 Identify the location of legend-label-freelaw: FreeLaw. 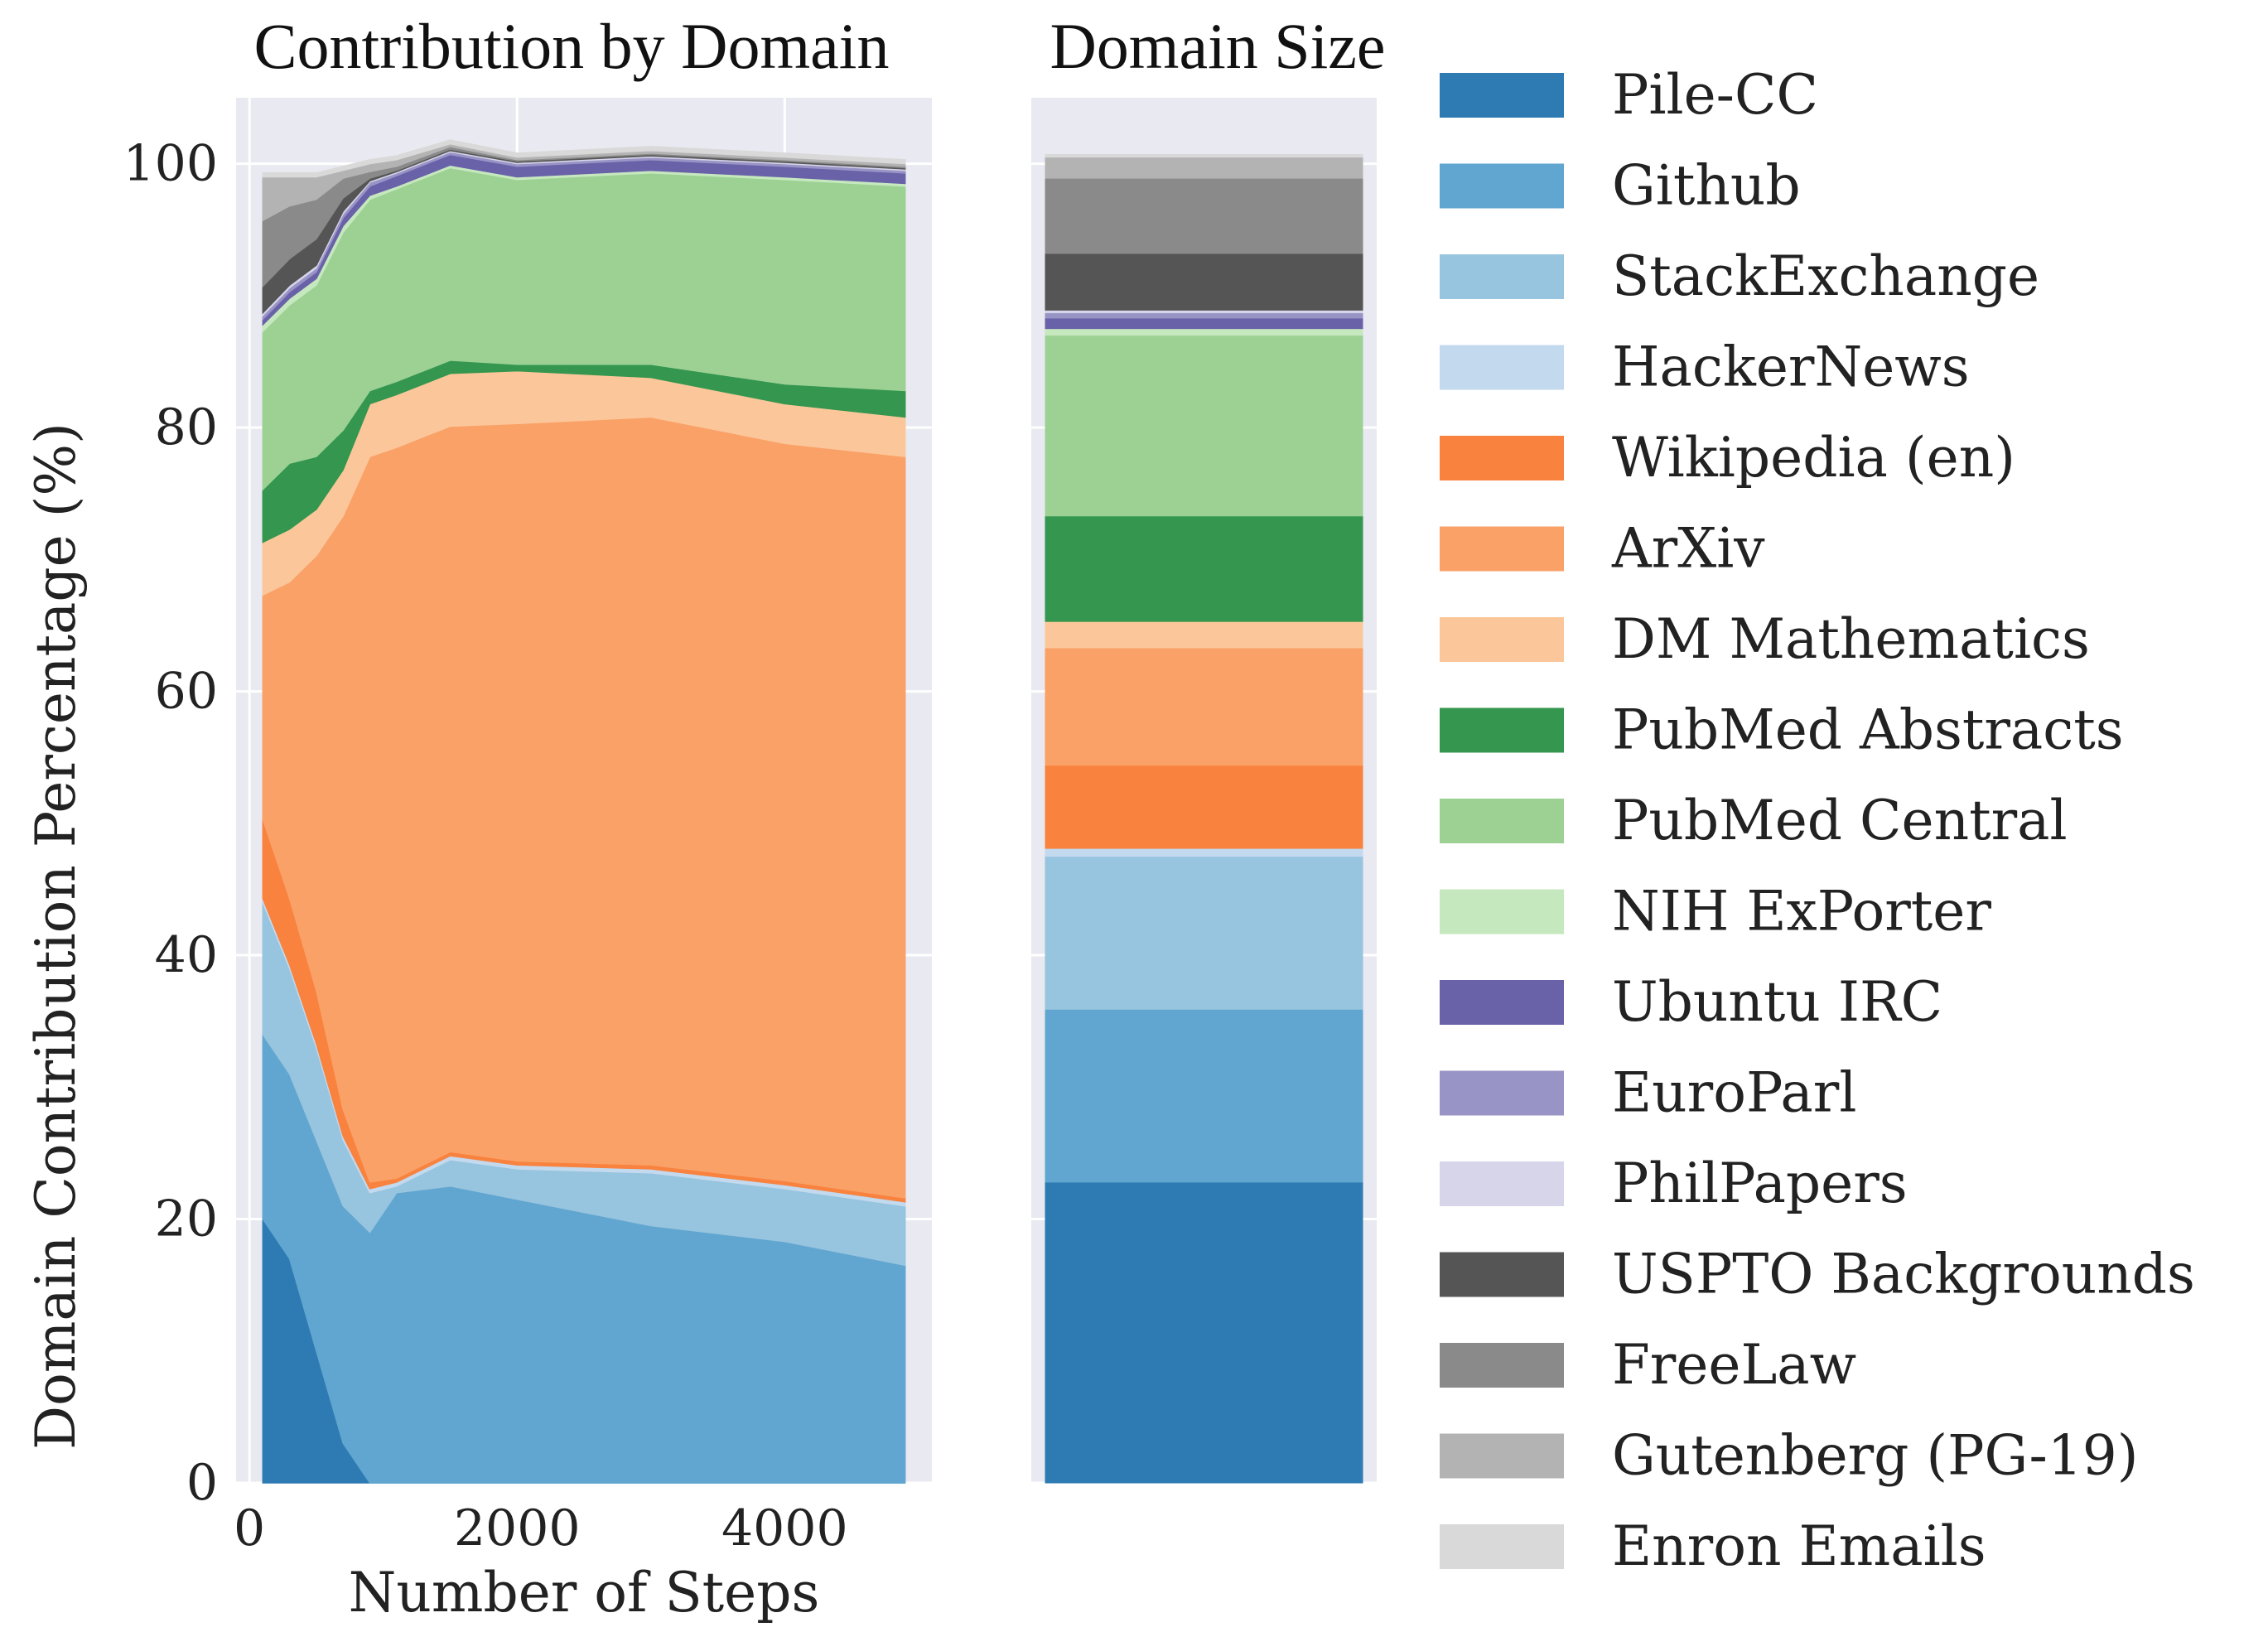
(1734, 1365).